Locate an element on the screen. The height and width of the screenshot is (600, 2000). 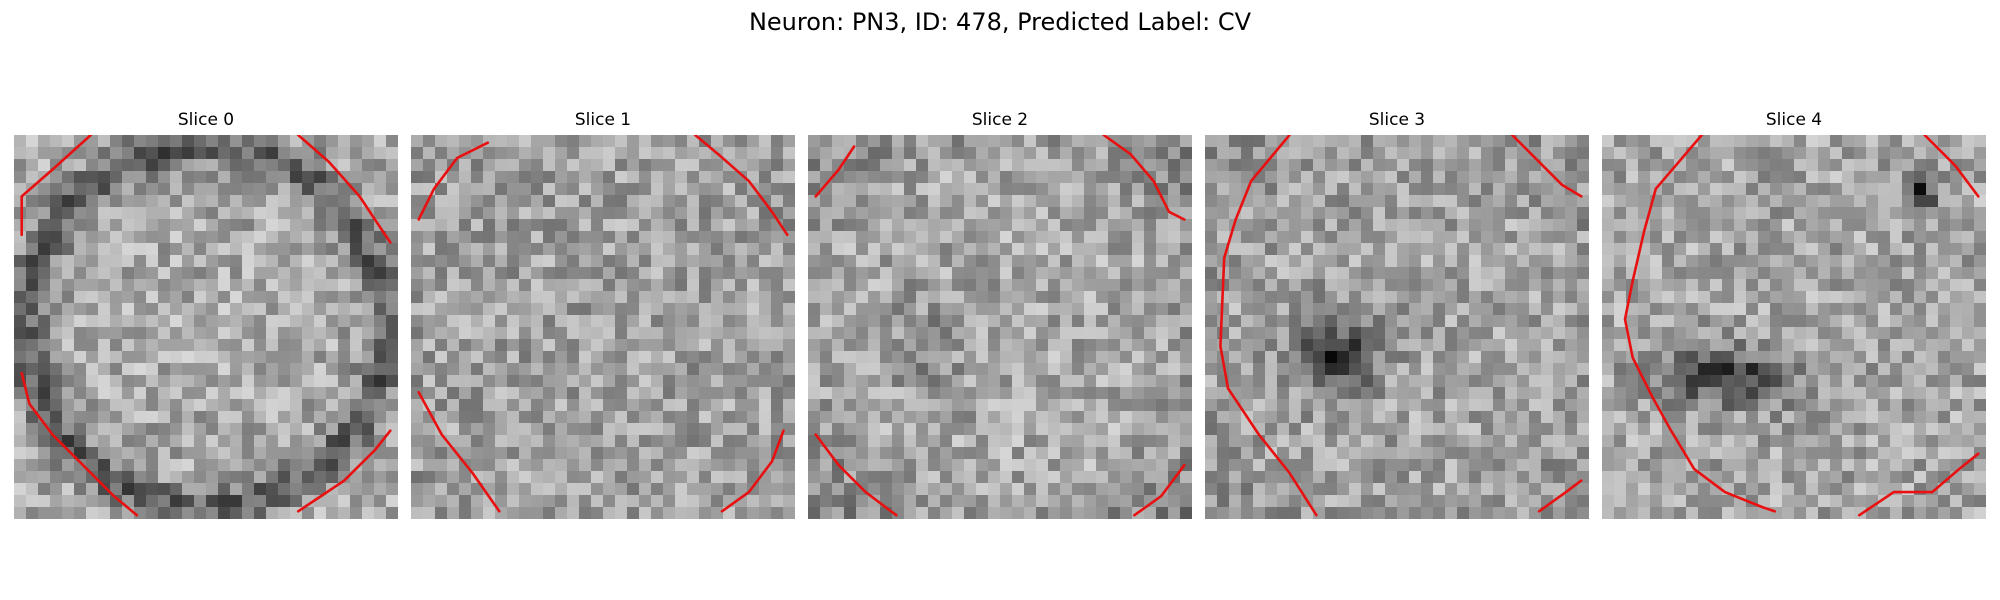
slice-panel-3: Slice 3 is located at coordinates (1397, 315).